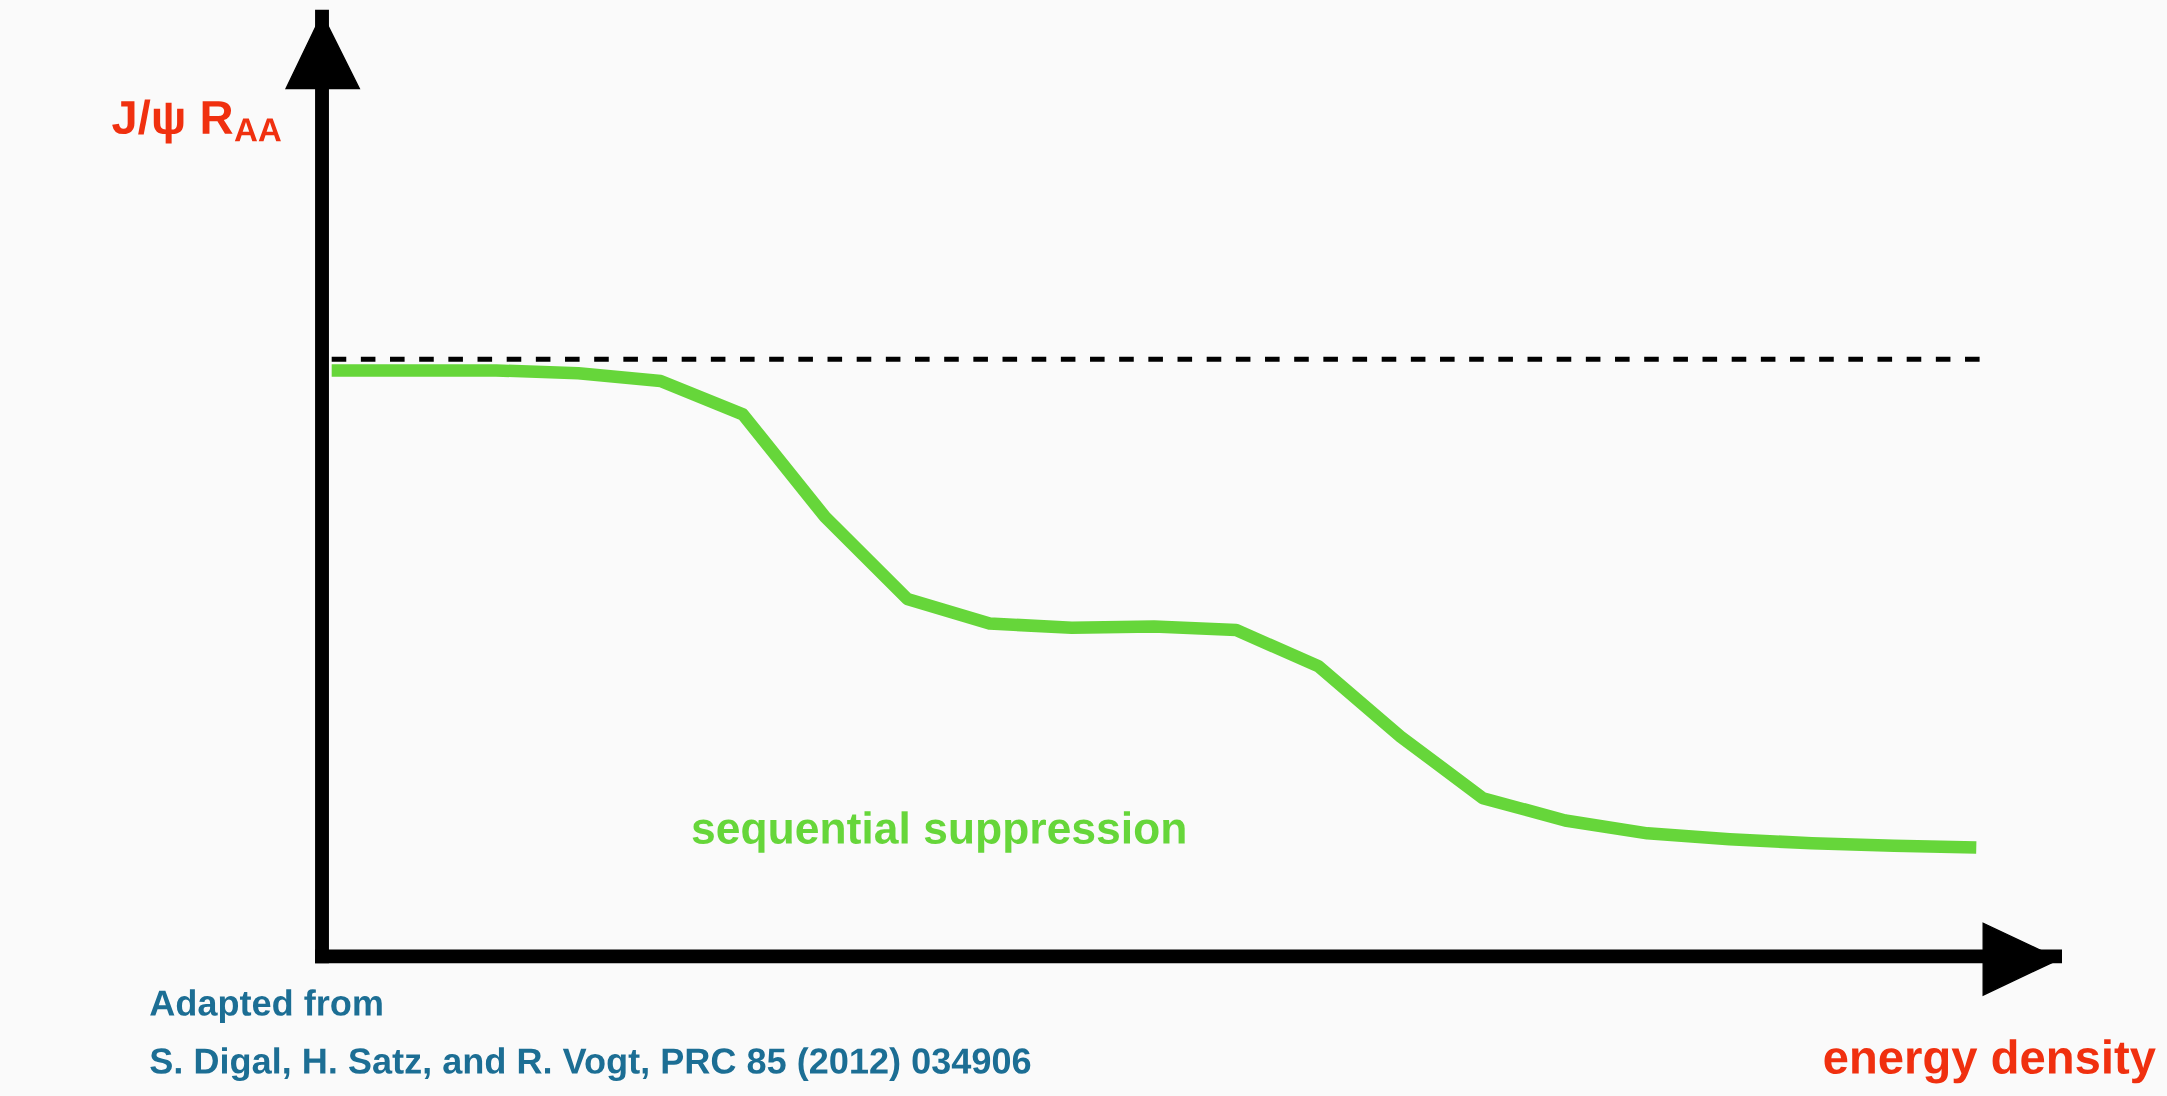 The image size is (2167, 1096). What do you see at coordinates (590, 1064) in the screenshot?
I see `text: S. Digal, H. Satz, and R. Vogt, PRC 85 (2012) 034906` at bounding box center [590, 1064].